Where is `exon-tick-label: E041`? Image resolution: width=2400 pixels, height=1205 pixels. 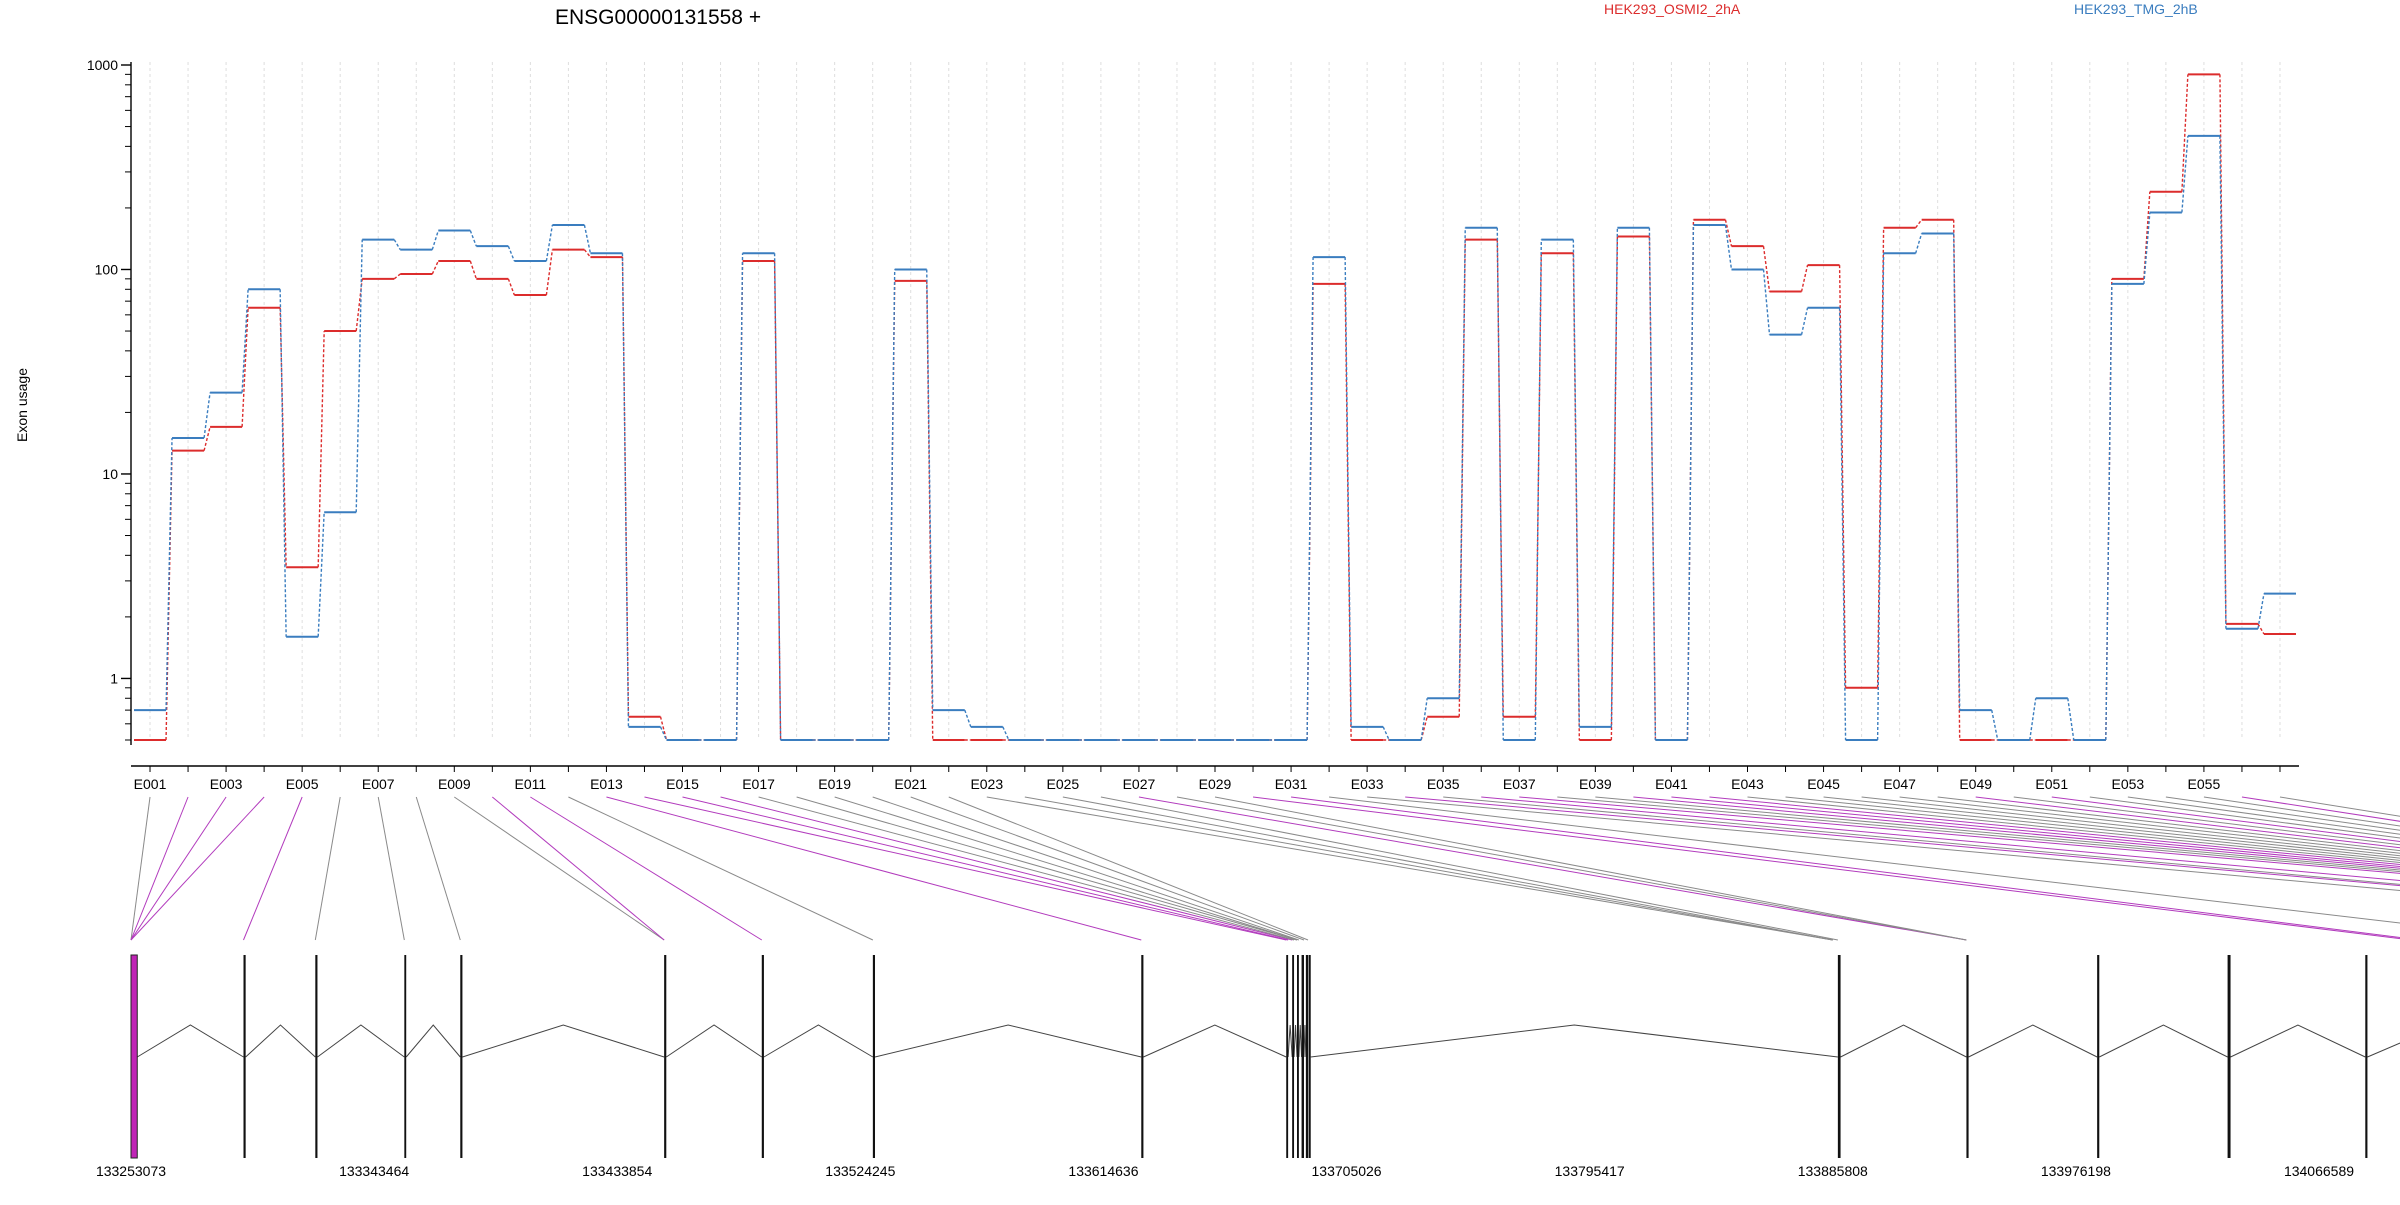 exon-tick-label: E041 is located at coordinates (1671, 784).